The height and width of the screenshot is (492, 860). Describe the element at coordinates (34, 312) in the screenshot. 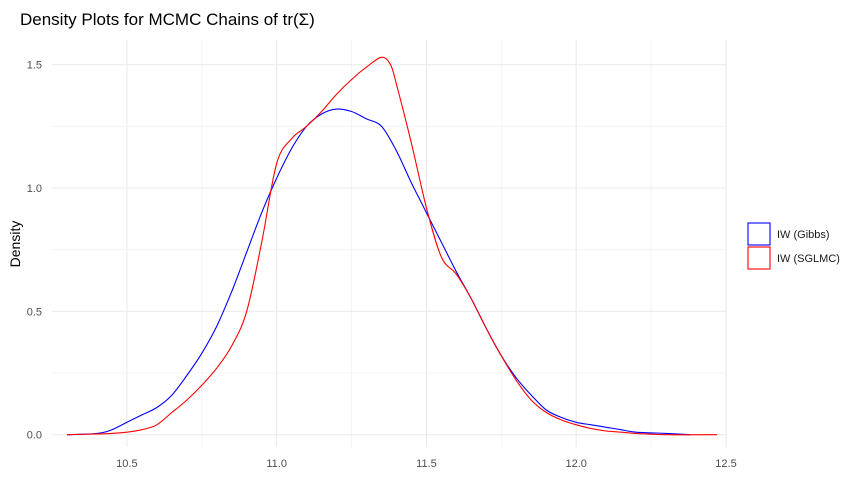

I see `y-tick-label: 0.5` at that location.